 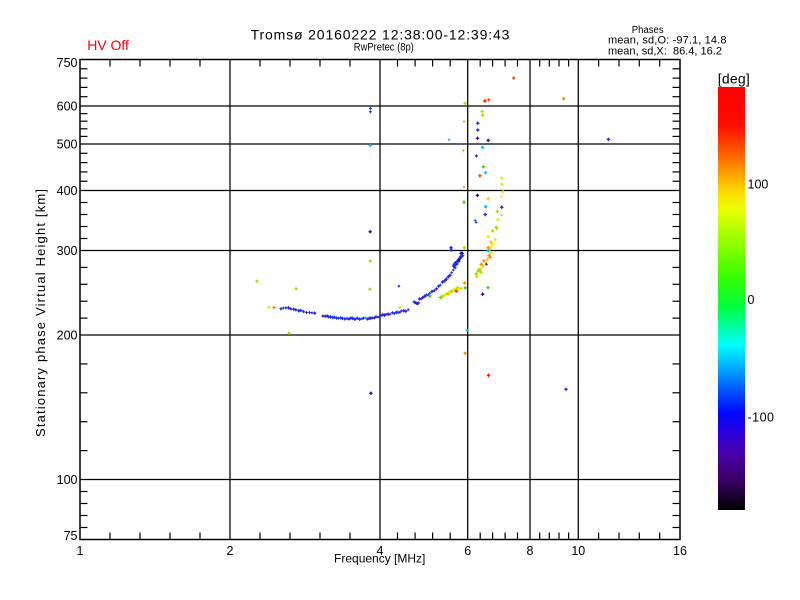 What do you see at coordinates (67, 107) in the screenshot?
I see `svg-text: 600` at bounding box center [67, 107].